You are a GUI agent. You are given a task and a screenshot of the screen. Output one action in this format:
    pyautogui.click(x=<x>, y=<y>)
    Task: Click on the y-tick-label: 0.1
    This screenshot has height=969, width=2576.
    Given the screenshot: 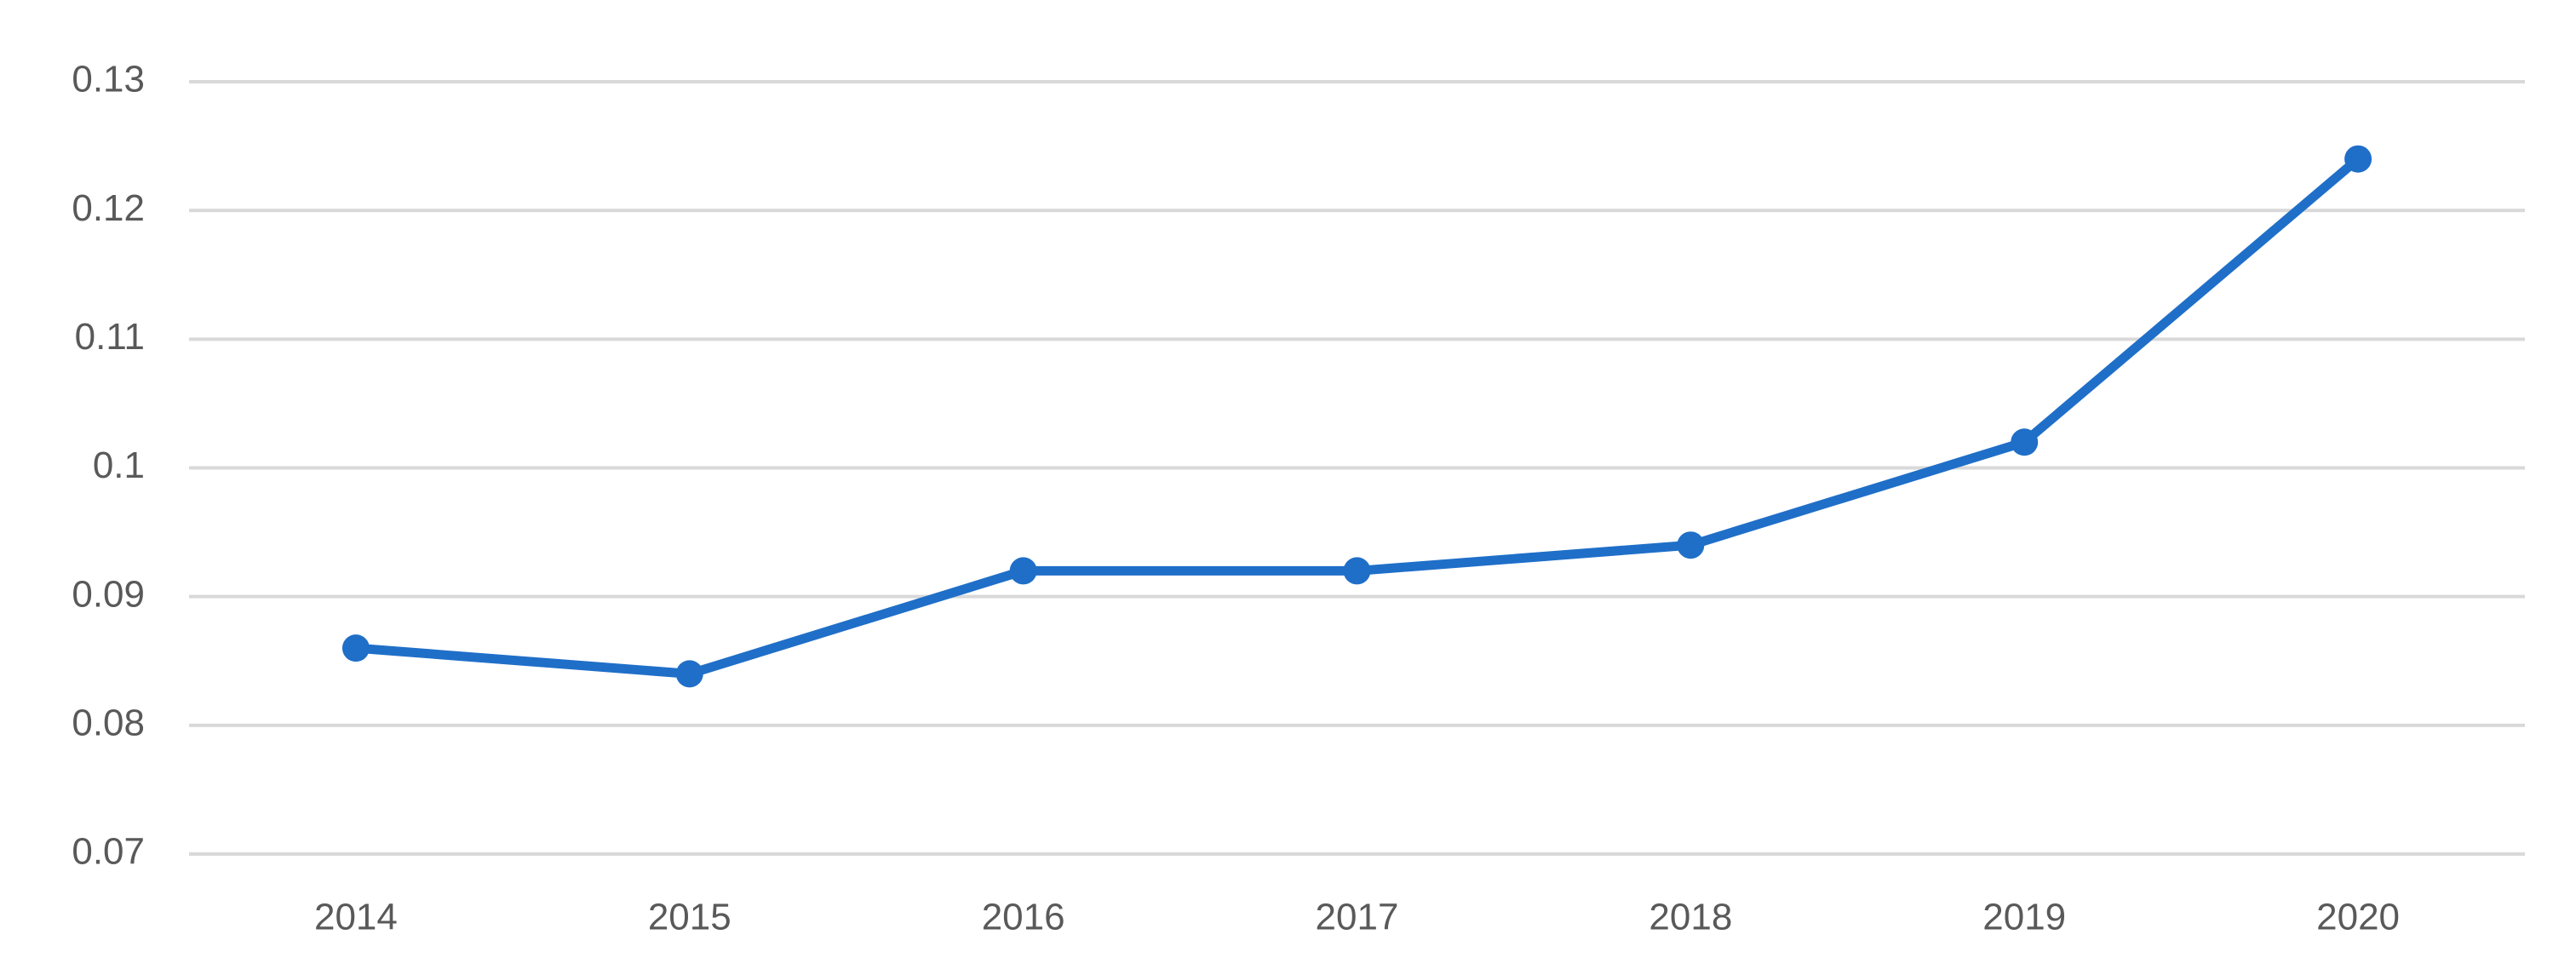 What is the action you would take?
    pyautogui.click(x=119, y=465)
    